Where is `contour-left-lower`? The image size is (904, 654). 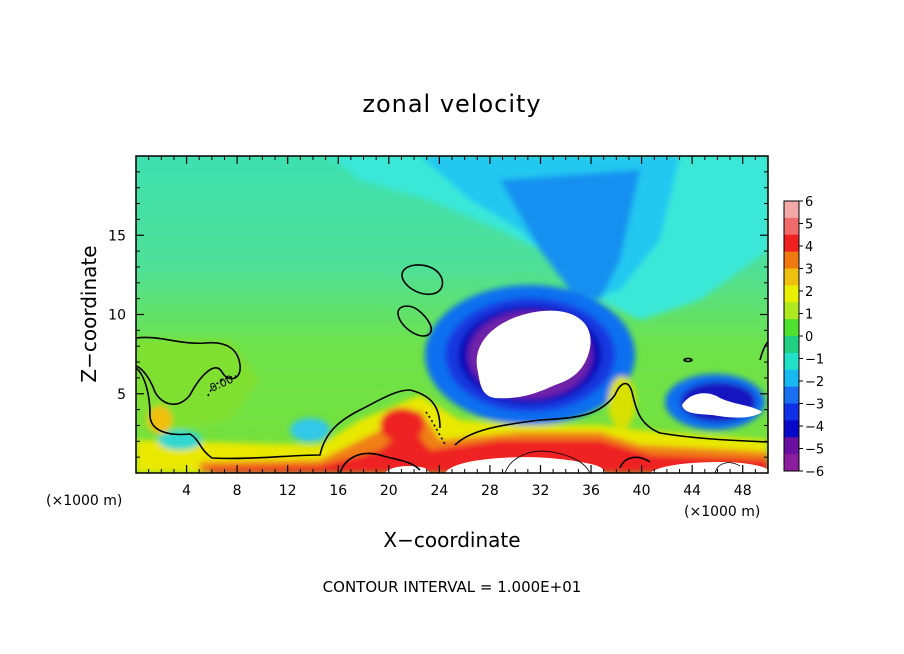 contour-left-lower is located at coordinates (288, 413).